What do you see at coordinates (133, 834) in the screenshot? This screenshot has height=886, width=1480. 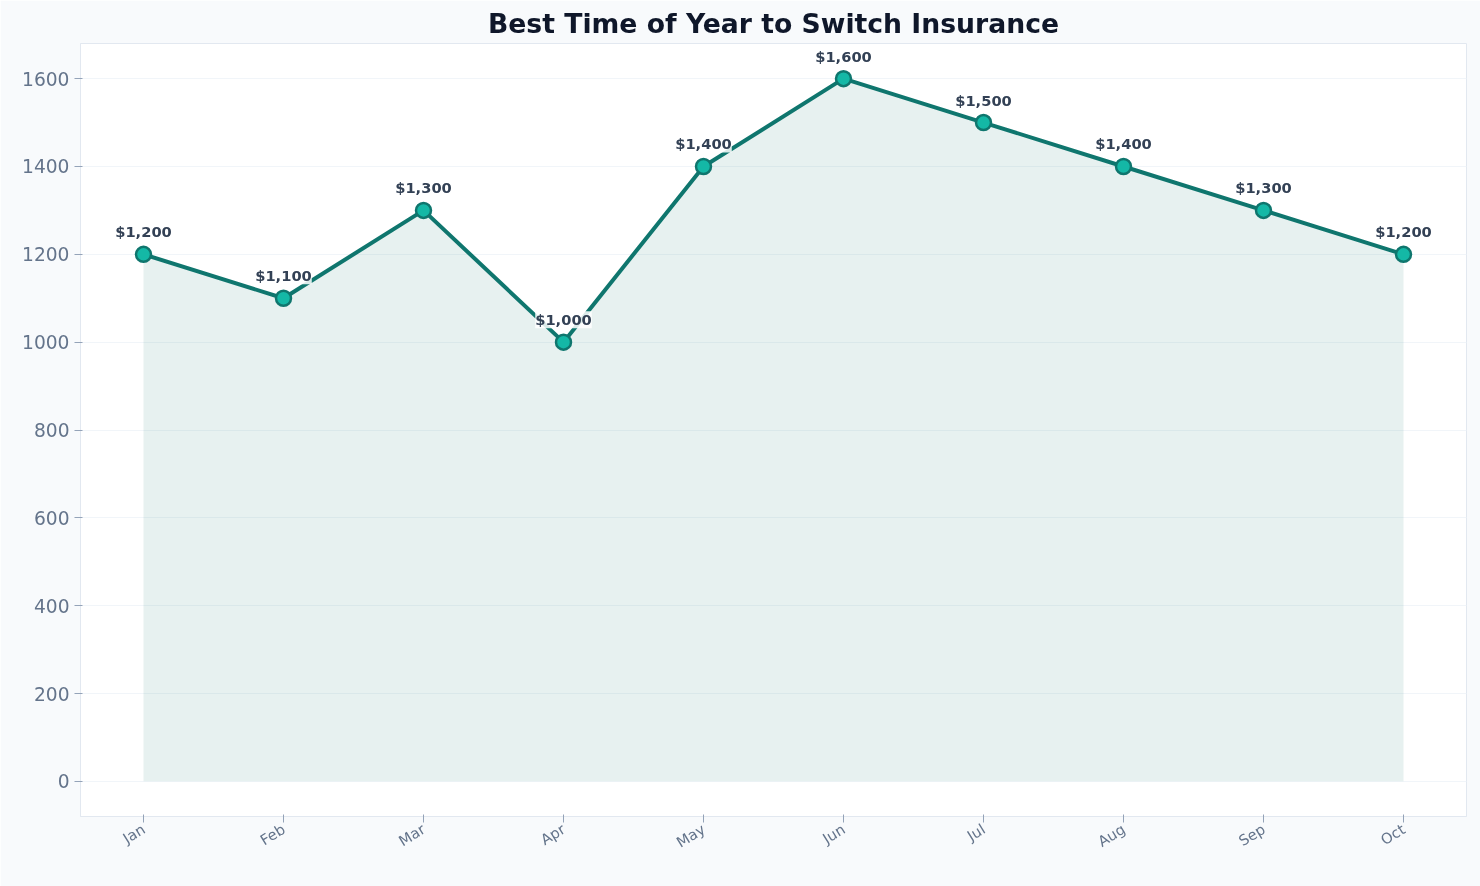 I see `x-tick-label: Jan` at bounding box center [133, 834].